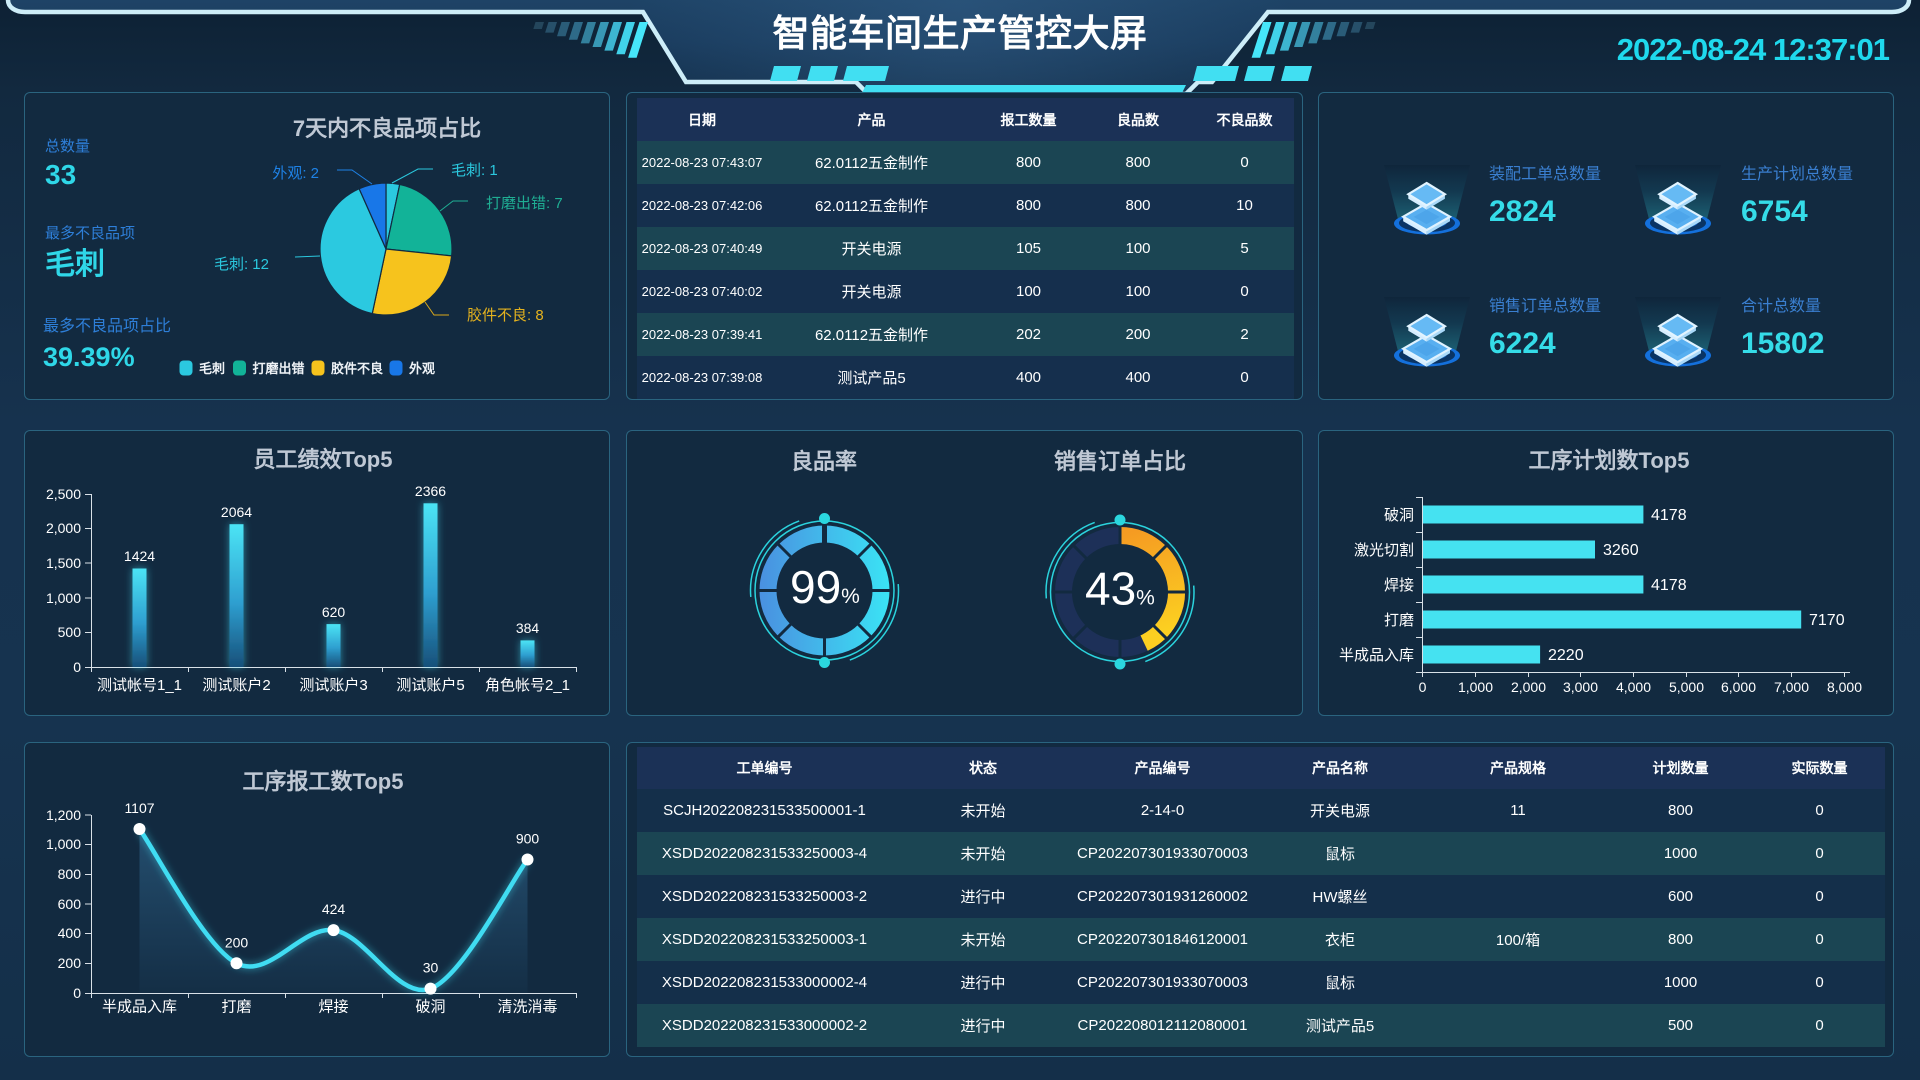 This screenshot has width=1920, height=1080. I want to click on svg-text: 7170, so click(1827, 620).